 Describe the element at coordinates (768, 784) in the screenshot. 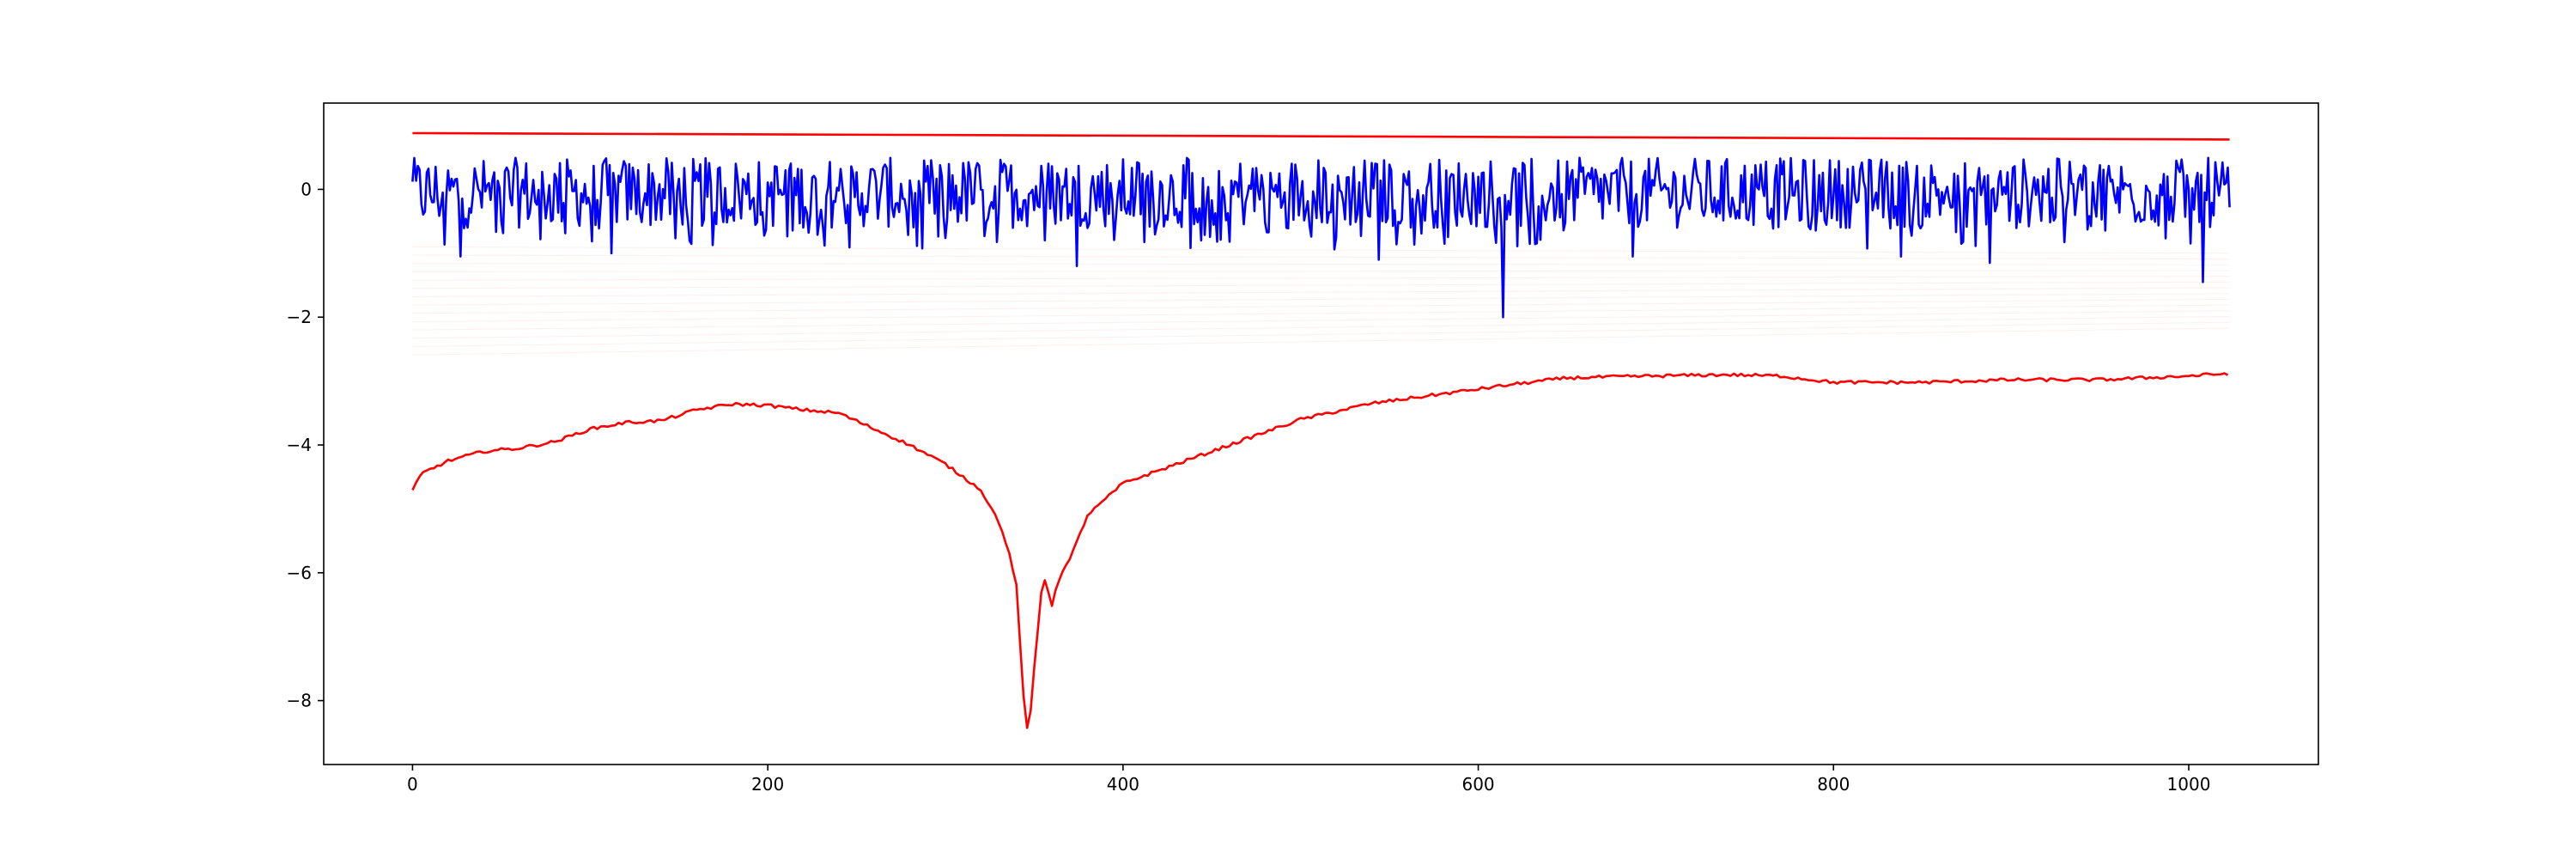

I see `x-tick-label: 200` at that location.